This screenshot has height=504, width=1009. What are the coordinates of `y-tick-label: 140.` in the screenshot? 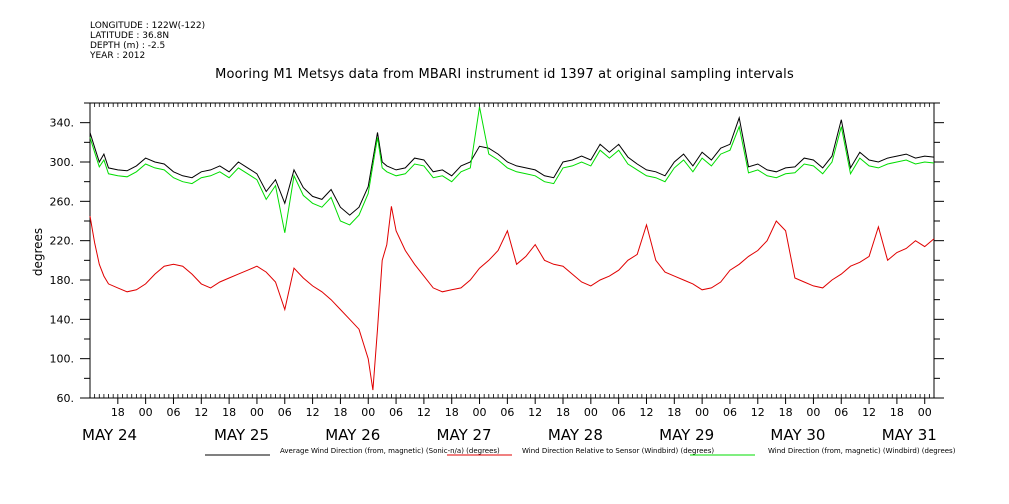 It's located at (62, 319).